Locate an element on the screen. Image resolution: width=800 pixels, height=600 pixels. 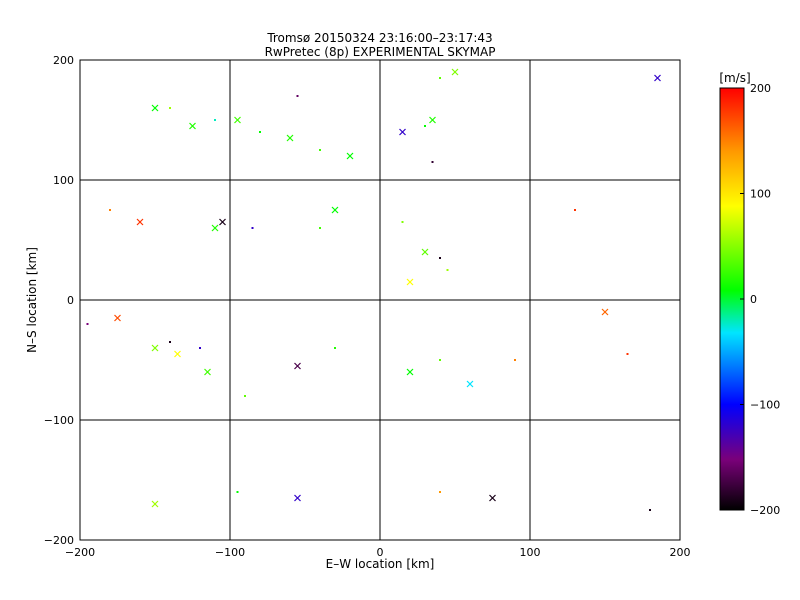
x-tick-label: 200 is located at coordinates (680, 552).